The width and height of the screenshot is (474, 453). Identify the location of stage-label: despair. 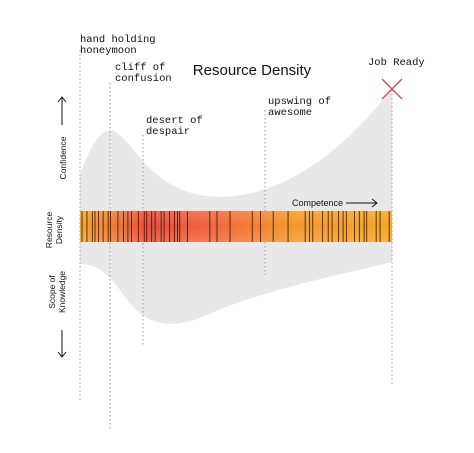
(168, 132).